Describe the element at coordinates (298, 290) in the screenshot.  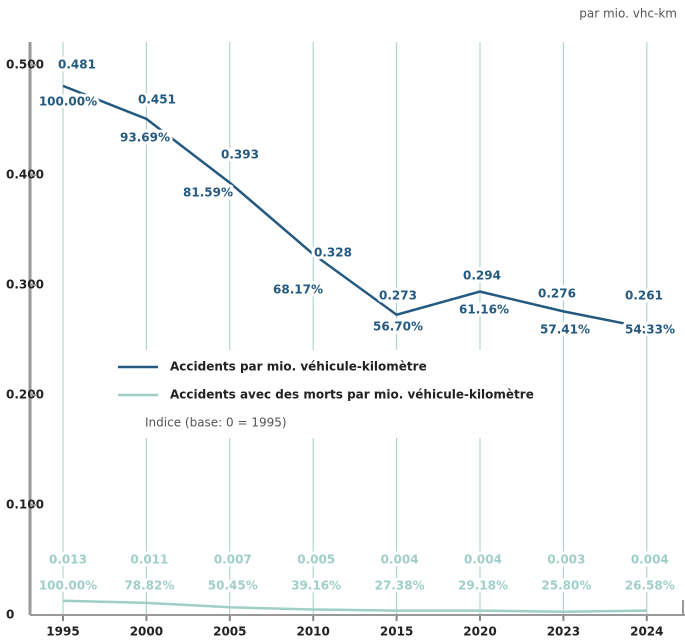
I see `index-label: 68.17%` at that location.